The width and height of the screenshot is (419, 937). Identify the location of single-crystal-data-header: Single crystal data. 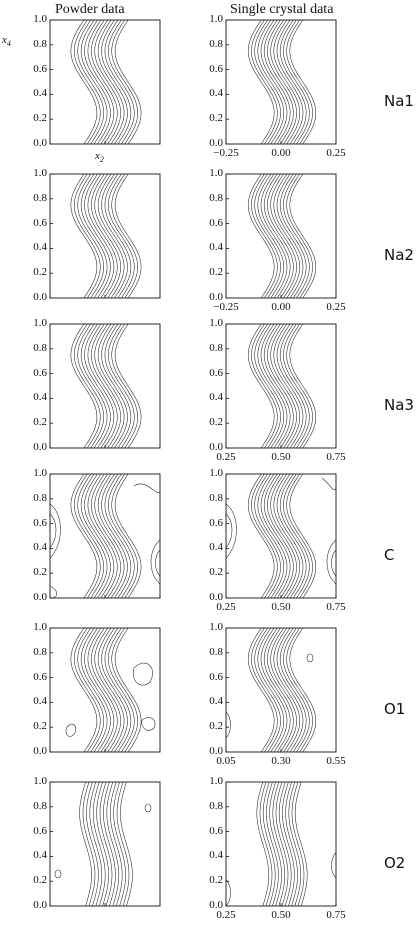
(282, 9).